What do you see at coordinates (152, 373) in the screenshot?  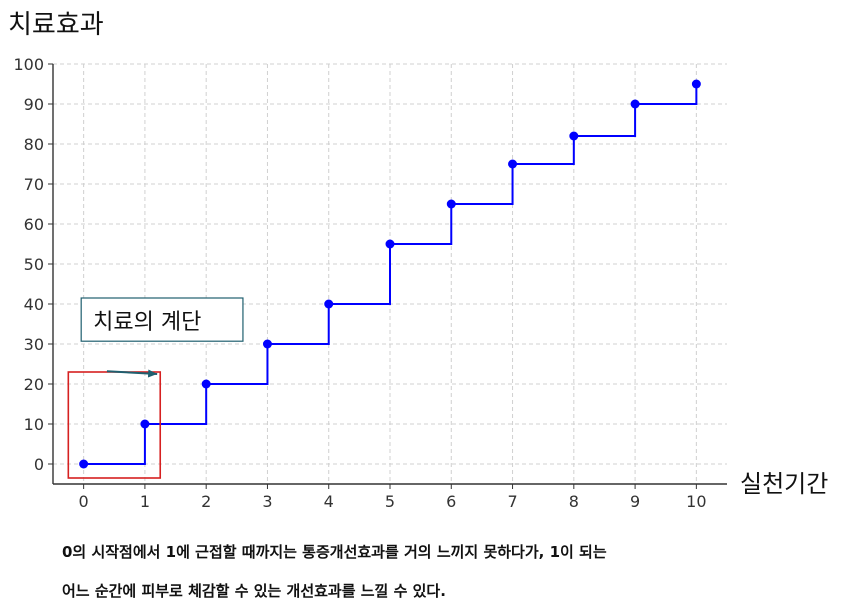 I see `annotation-arrow-head` at bounding box center [152, 373].